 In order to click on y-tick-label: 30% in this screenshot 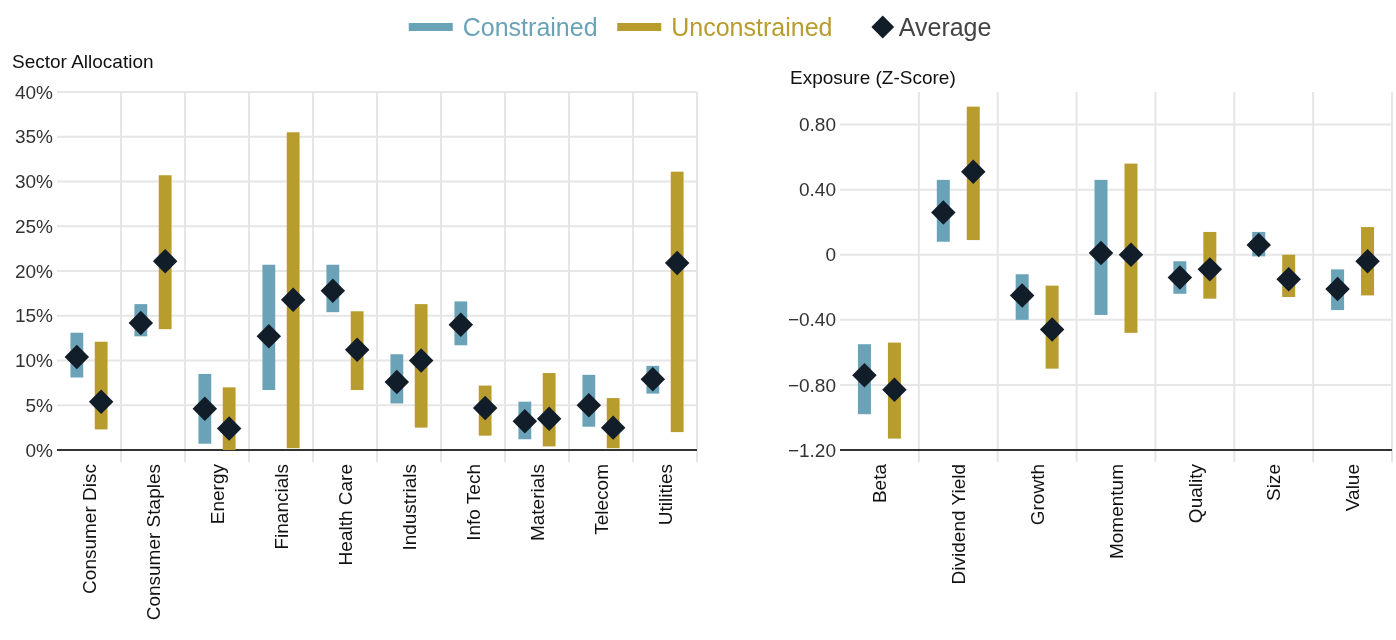, I will do `click(34, 182)`.